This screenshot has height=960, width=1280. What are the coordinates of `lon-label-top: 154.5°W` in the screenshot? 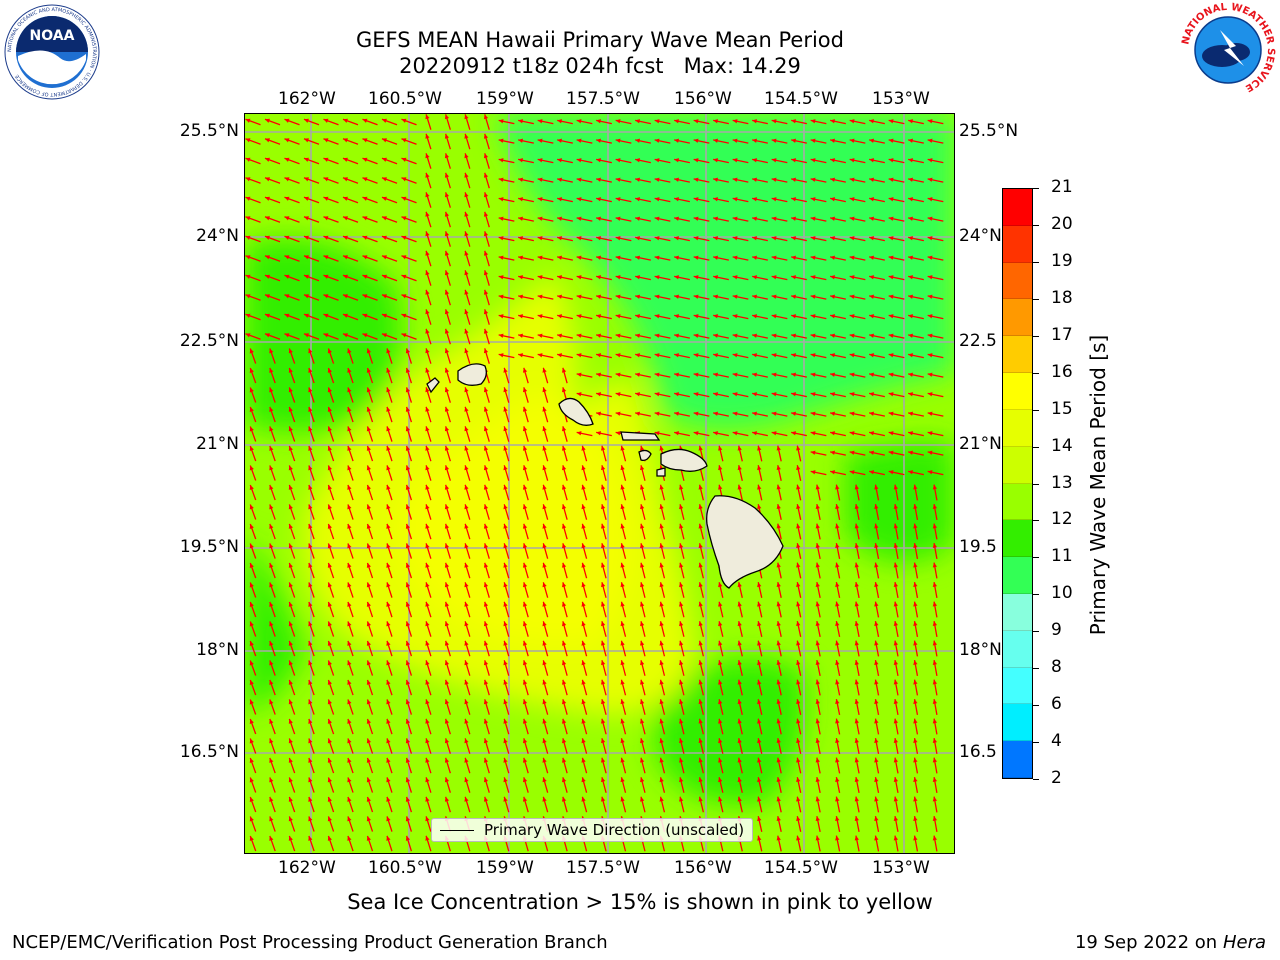 It's located at (801, 99).